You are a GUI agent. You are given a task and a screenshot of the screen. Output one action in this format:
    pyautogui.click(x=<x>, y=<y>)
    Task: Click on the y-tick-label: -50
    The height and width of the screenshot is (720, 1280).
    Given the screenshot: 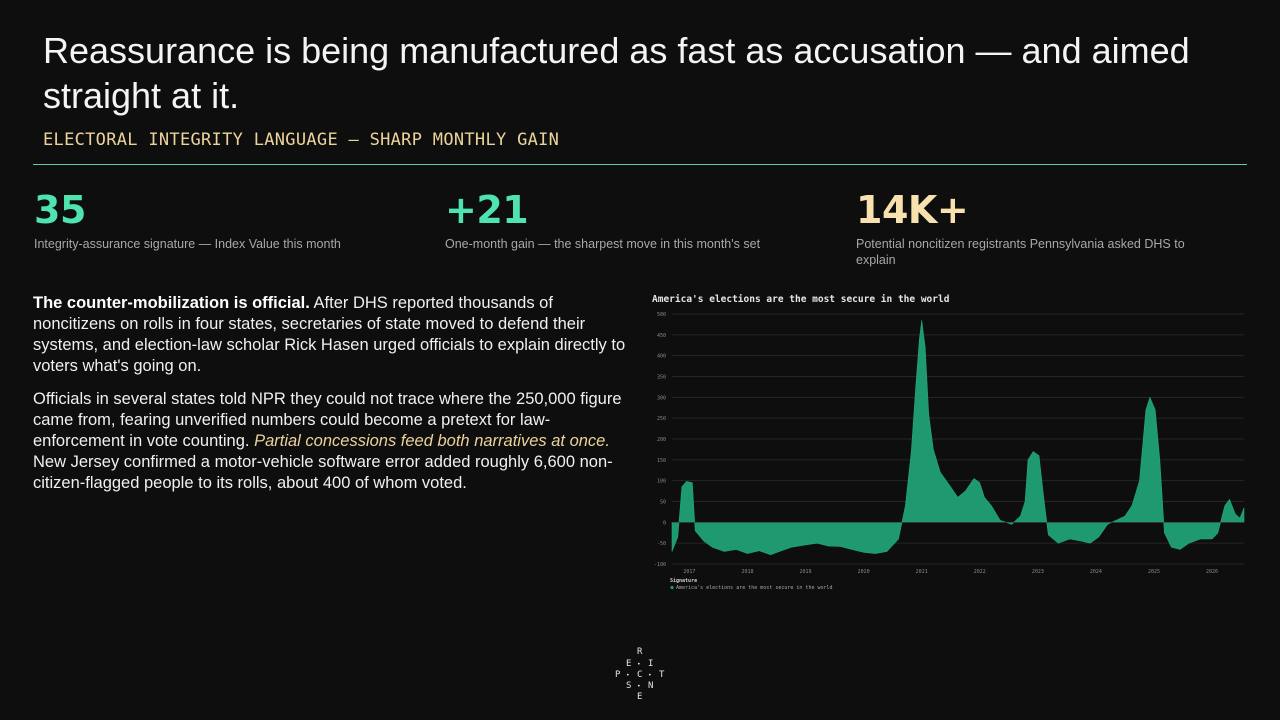 What is the action you would take?
    pyautogui.click(x=661, y=544)
    